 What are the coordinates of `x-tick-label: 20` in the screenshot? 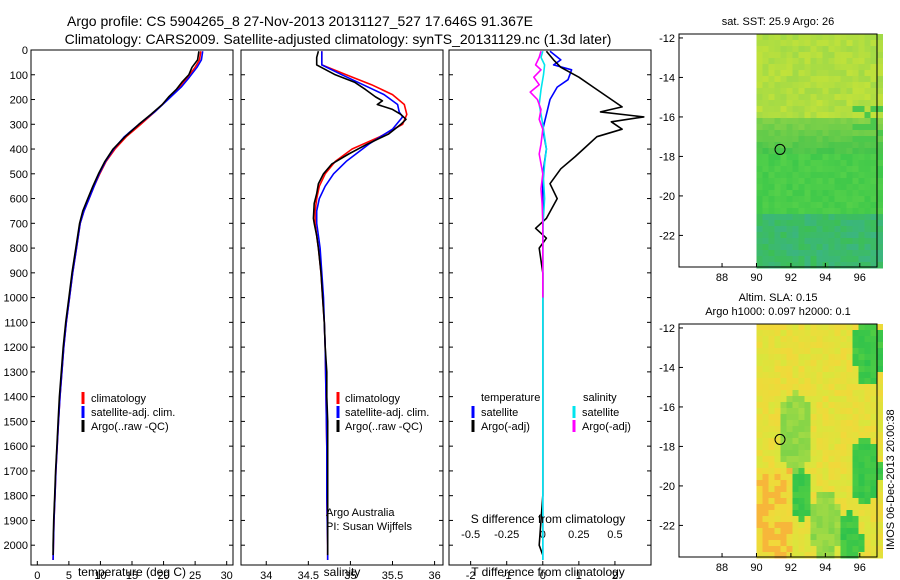 It's located at (163, 575).